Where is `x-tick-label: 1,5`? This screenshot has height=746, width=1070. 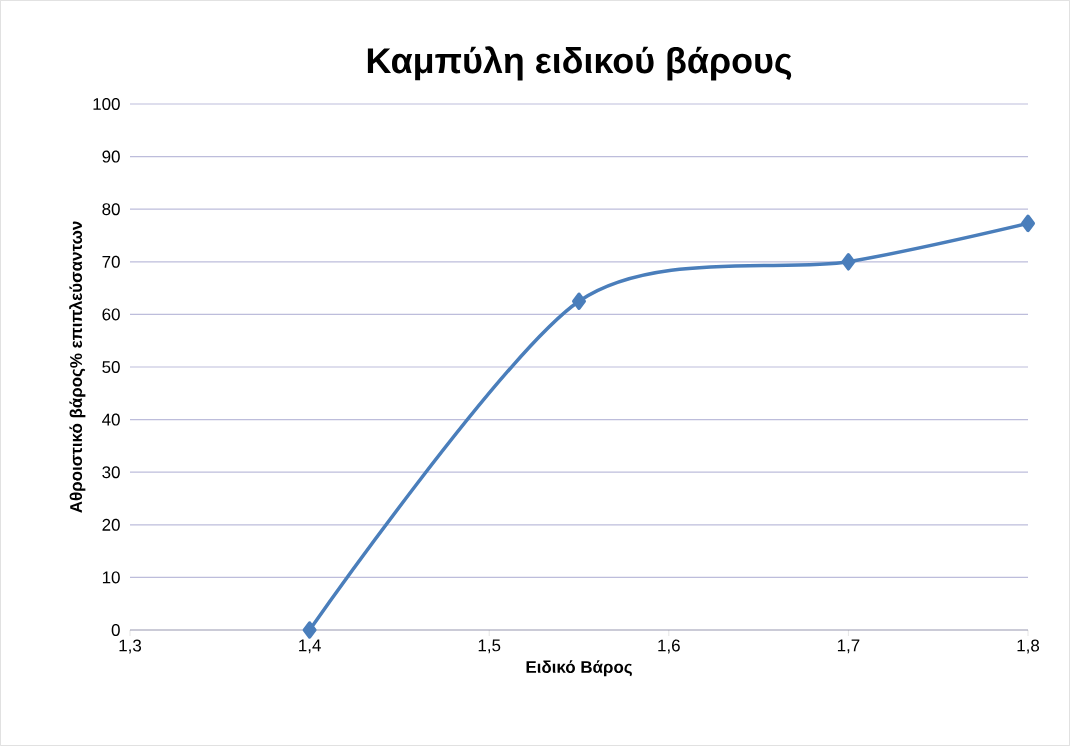 x-tick-label: 1,5 is located at coordinates (489, 646).